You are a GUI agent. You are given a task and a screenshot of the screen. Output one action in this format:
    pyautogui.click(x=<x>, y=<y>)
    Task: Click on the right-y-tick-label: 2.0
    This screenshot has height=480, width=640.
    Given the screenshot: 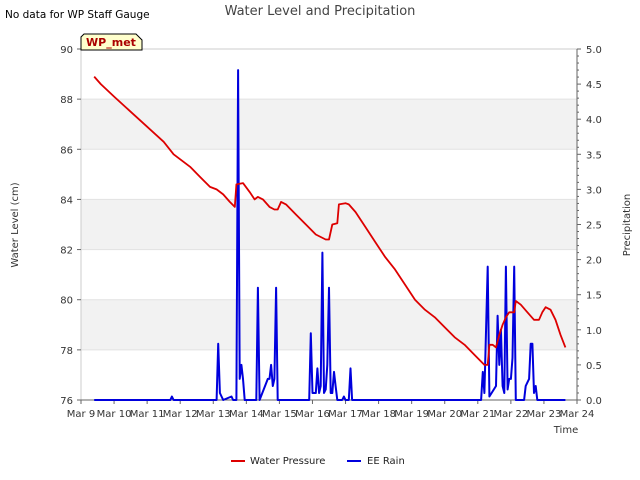 What is the action you would take?
    pyautogui.click(x=594, y=261)
    